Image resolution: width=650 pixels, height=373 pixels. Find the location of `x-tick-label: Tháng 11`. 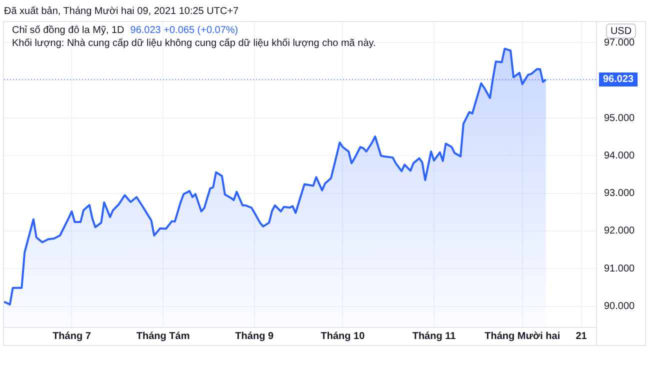

x-tick-label: Tháng 11 is located at coordinates (434, 336).